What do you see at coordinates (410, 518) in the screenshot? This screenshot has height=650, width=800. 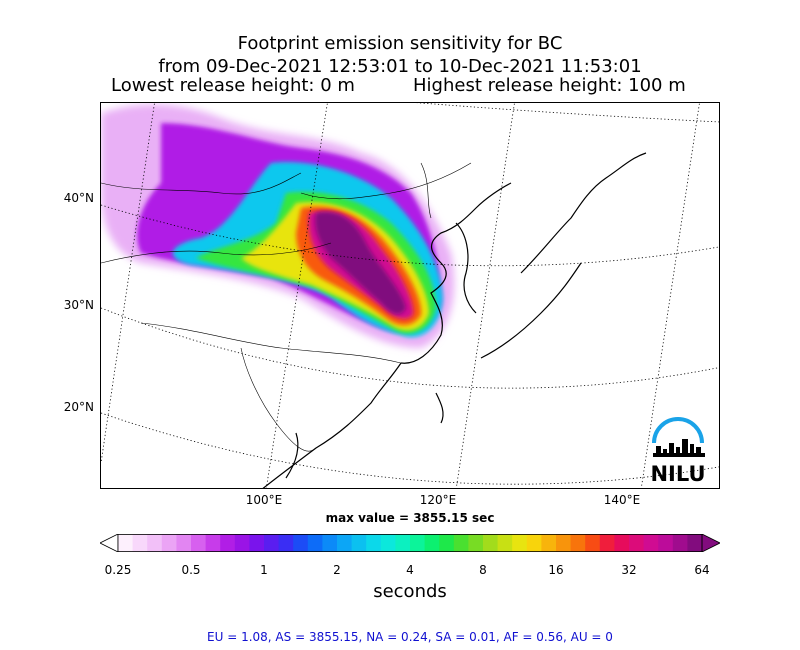 I see `max-value-label: max value = 3855.15 sec` at bounding box center [410, 518].